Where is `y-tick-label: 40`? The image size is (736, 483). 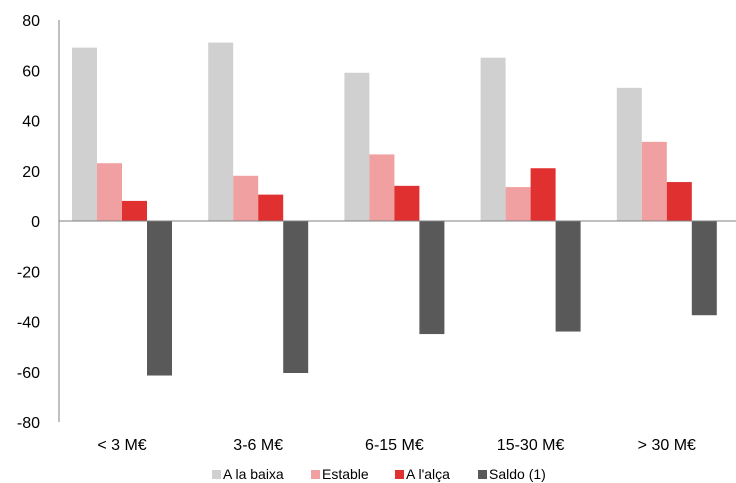
y-tick-label: 40 is located at coordinates (31, 122).